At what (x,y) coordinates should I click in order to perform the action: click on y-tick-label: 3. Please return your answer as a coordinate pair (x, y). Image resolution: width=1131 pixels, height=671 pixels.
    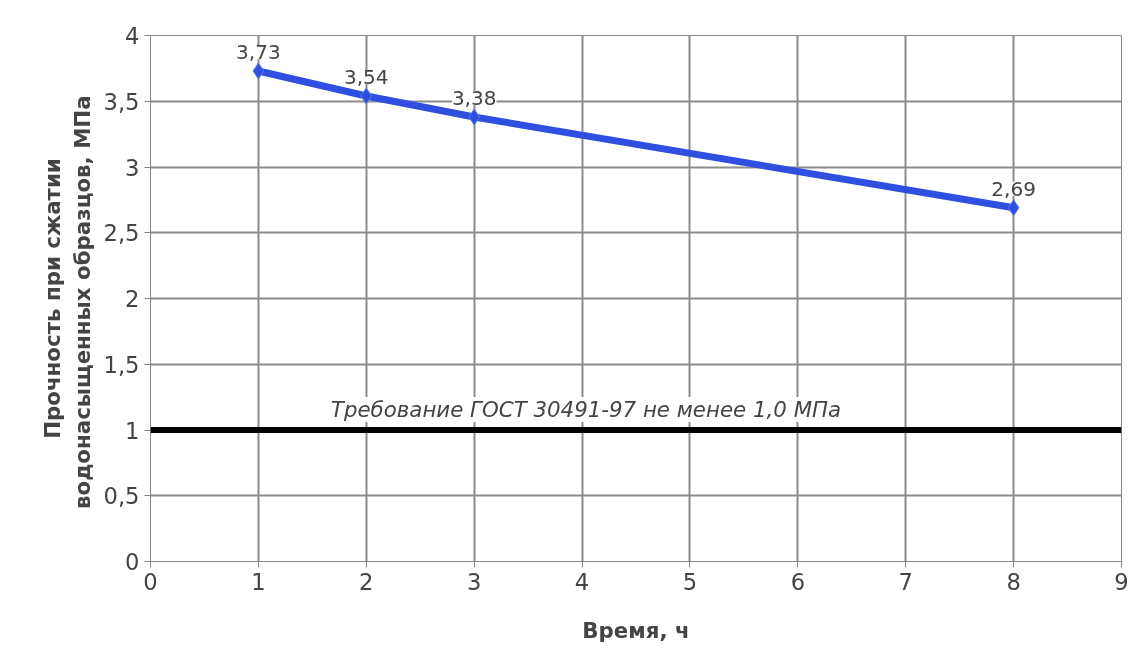
    Looking at the image, I should click on (132, 167).